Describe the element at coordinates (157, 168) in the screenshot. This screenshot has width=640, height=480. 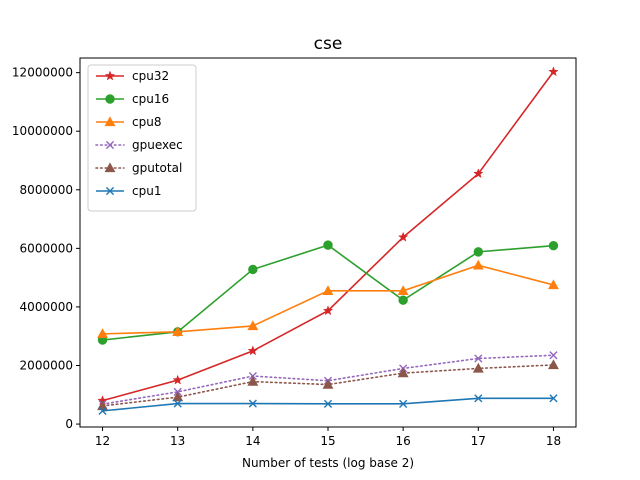
I see `legend-label: gputotal` at that location.